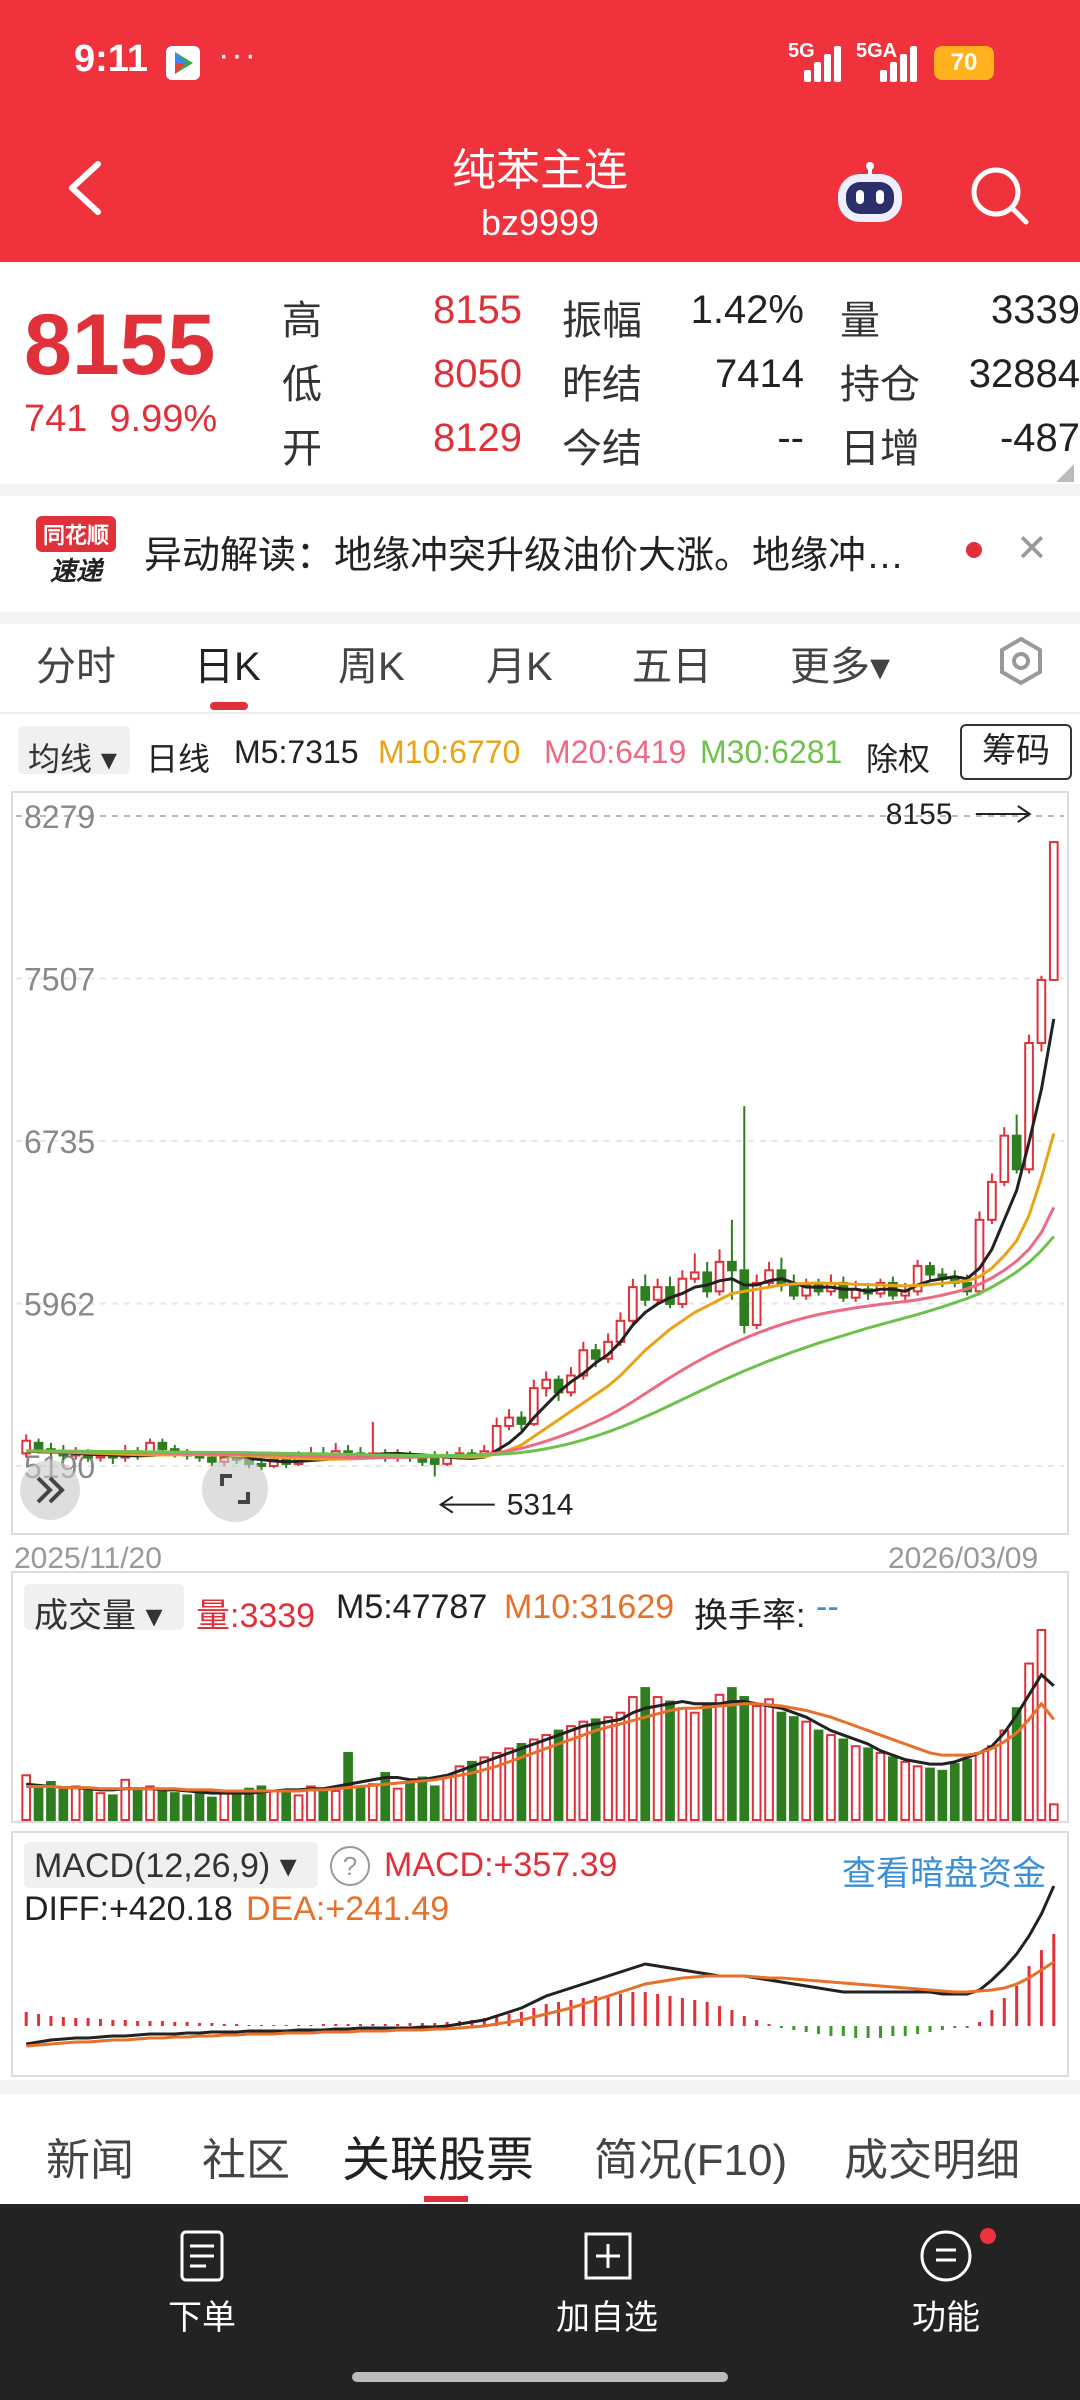  I want to click on nav-add-watch-label: 加自选, so click(607, 2318).